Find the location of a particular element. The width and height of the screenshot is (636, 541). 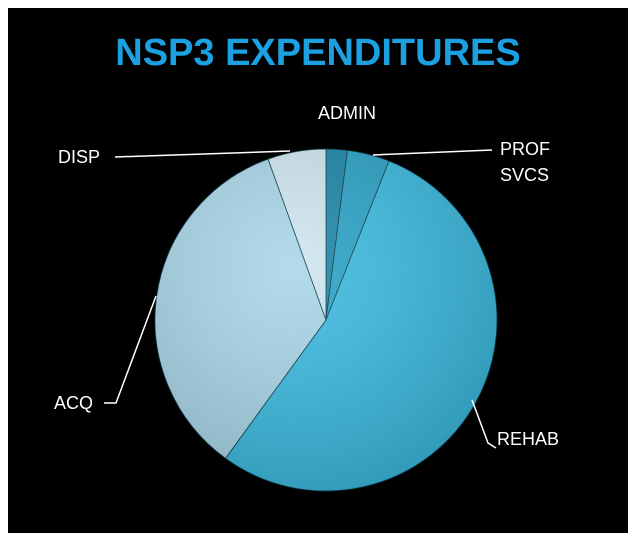

slice-label: ACQ is located at coordinates (74, 403).